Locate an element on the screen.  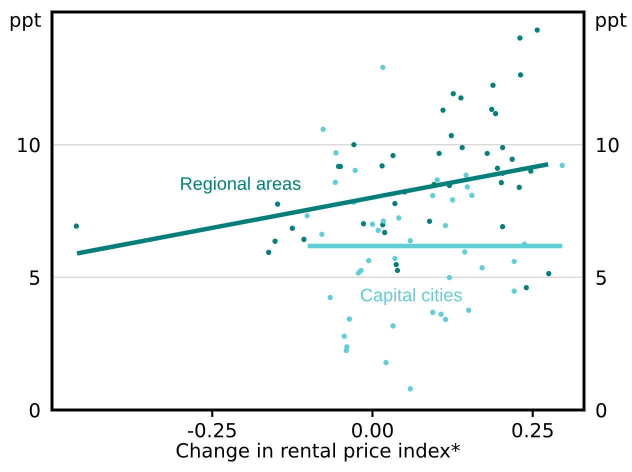
y-axis-title: ppt is located at coordinates (25, 22).